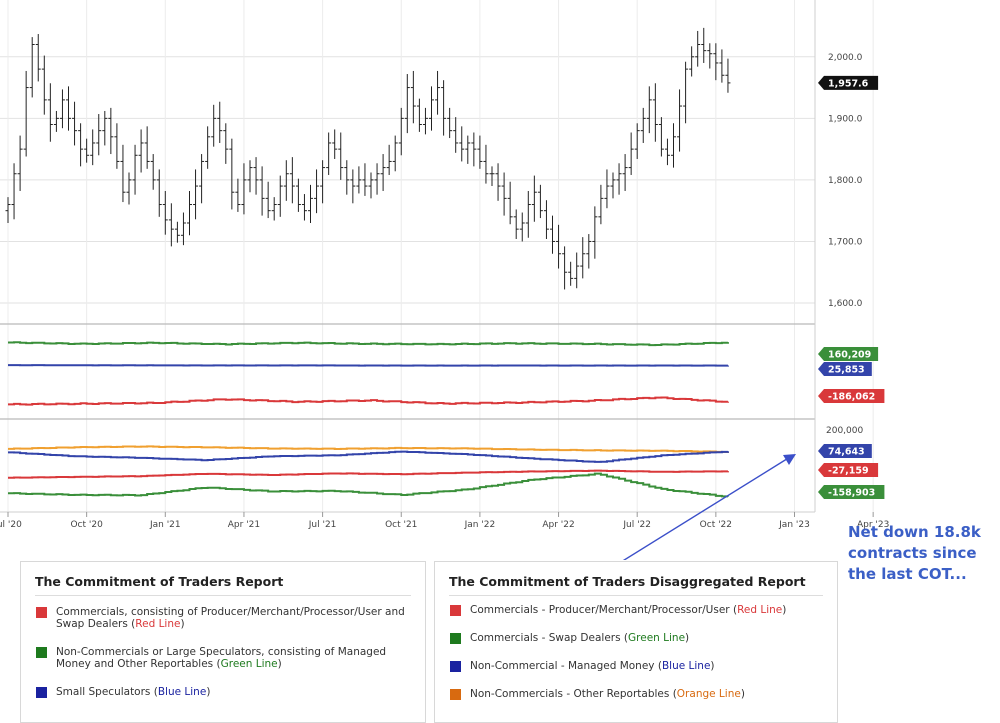 Image resolution: width=1000 pixels, height=723 pixels. What do you see at coordinates (223, 585) in the screenshot?
I see `cot-legend-title: The Commitment of Traders Report` at bounding box center [223, 585].